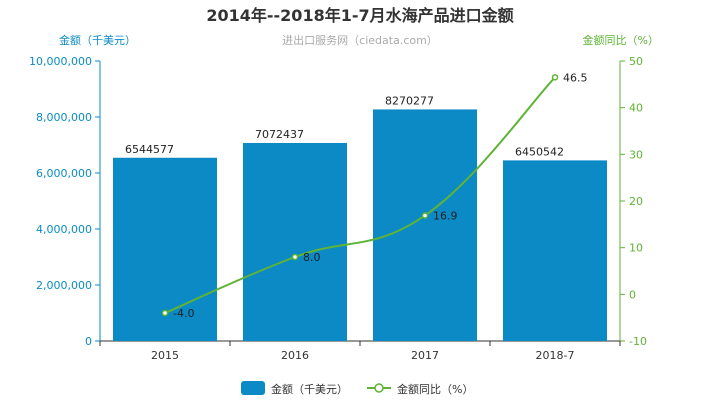 This screenshot has height=404, width=720. Describe the element at coordinates (379, 388) in the screenshot. I see `legend-line-marker` at that location.